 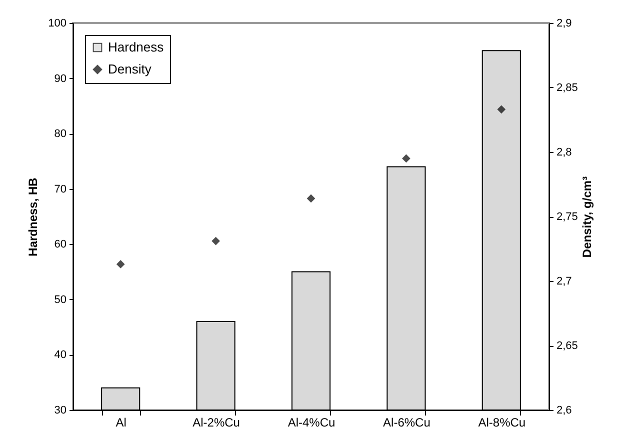 I want to click on y-tick-label: 70, so click(x=60, y=189).